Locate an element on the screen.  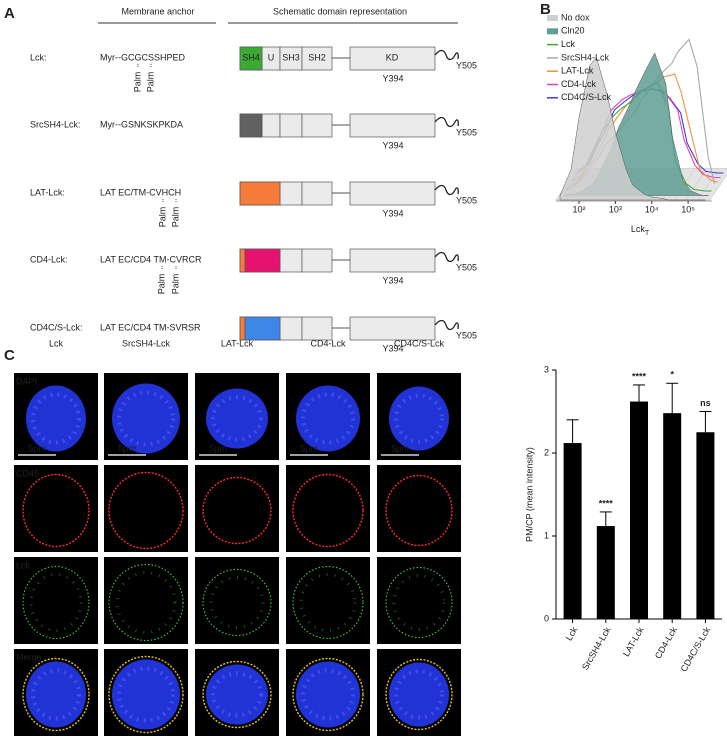
legend-label: LAT-Lck is located at coordinates (577, 71).